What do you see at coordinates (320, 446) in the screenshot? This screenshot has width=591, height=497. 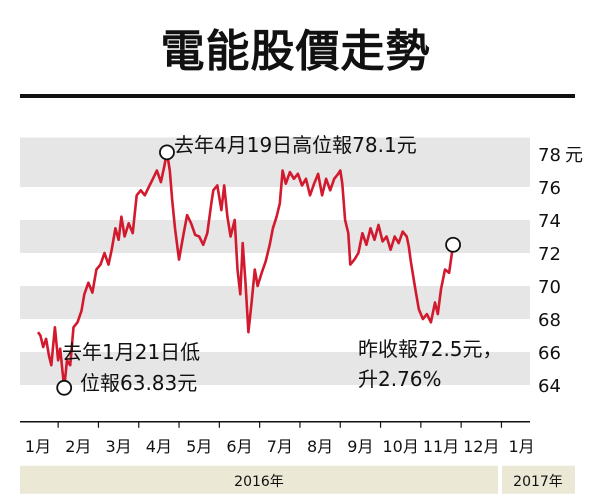 I see `x-tick-label: 8月` at bounding box center [320, 446].